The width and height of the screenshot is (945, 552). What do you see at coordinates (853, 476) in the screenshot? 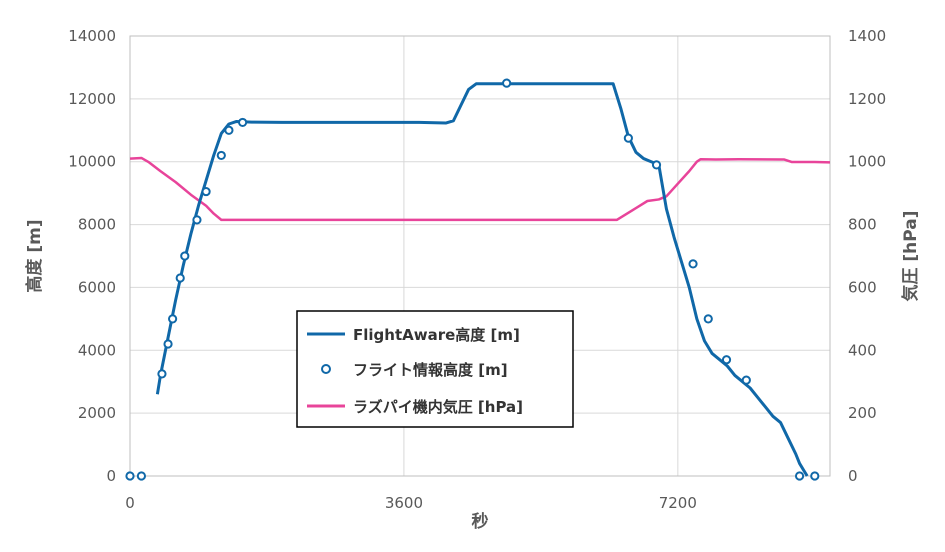
I see `y-right-tick-label: 0` at bounding box center [853, 476].